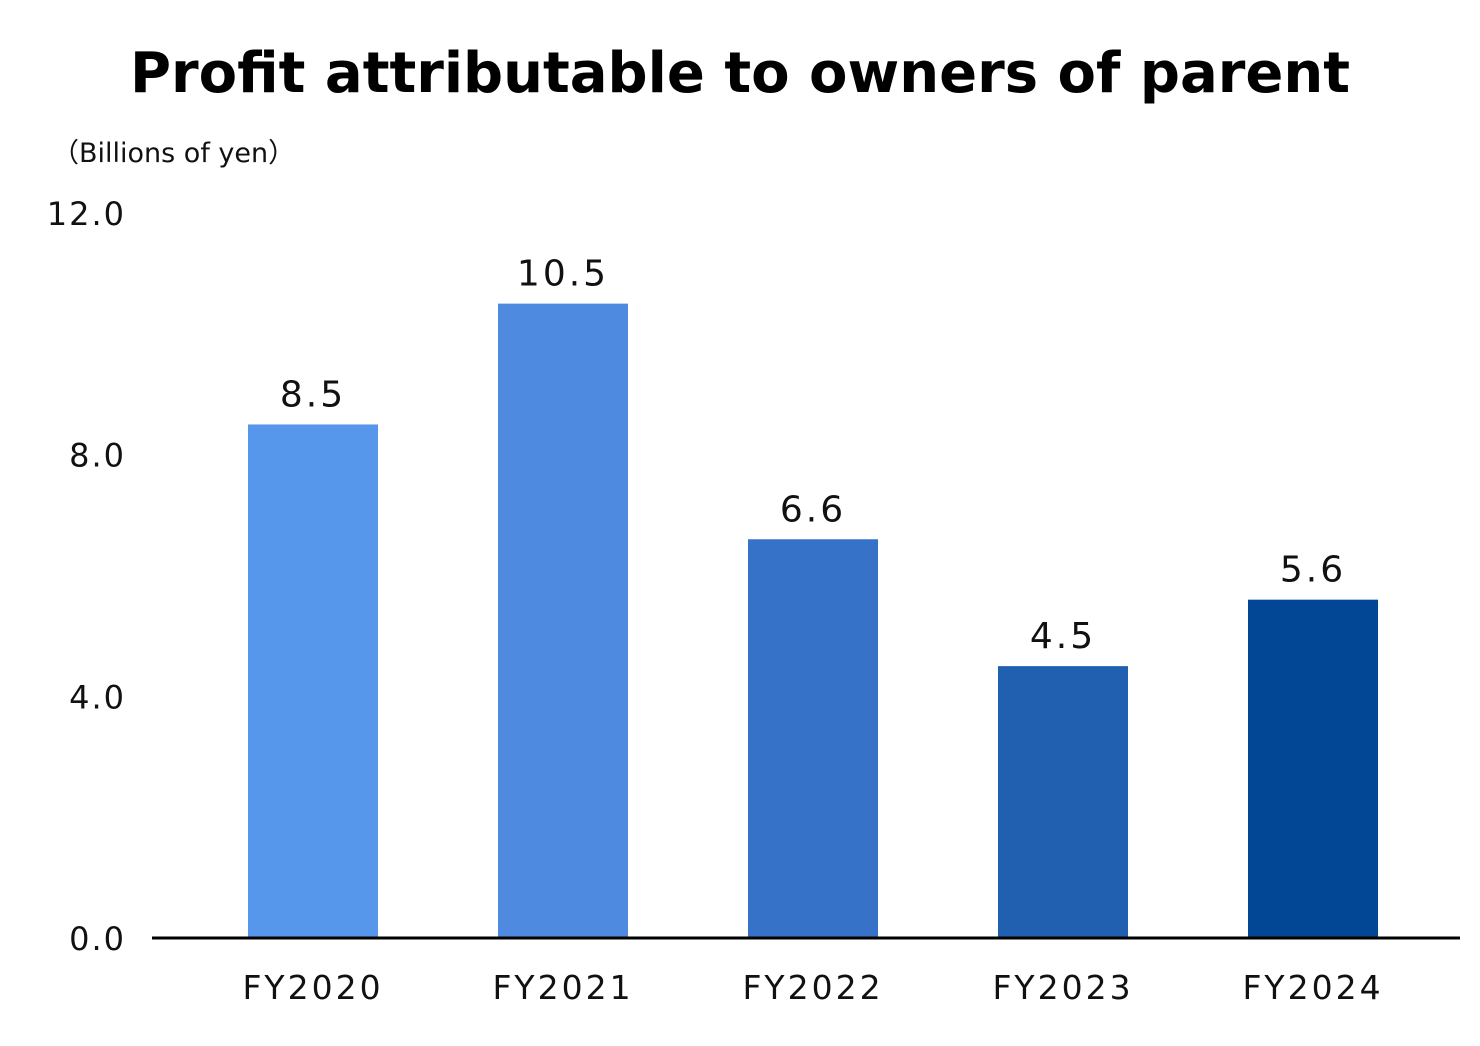 The height and width of the screenshot is (1046, 1480). What do you see at coordinates (563, 620) in the screenshot?
I see `bar-fy2021` at bounding box center [563, 620].